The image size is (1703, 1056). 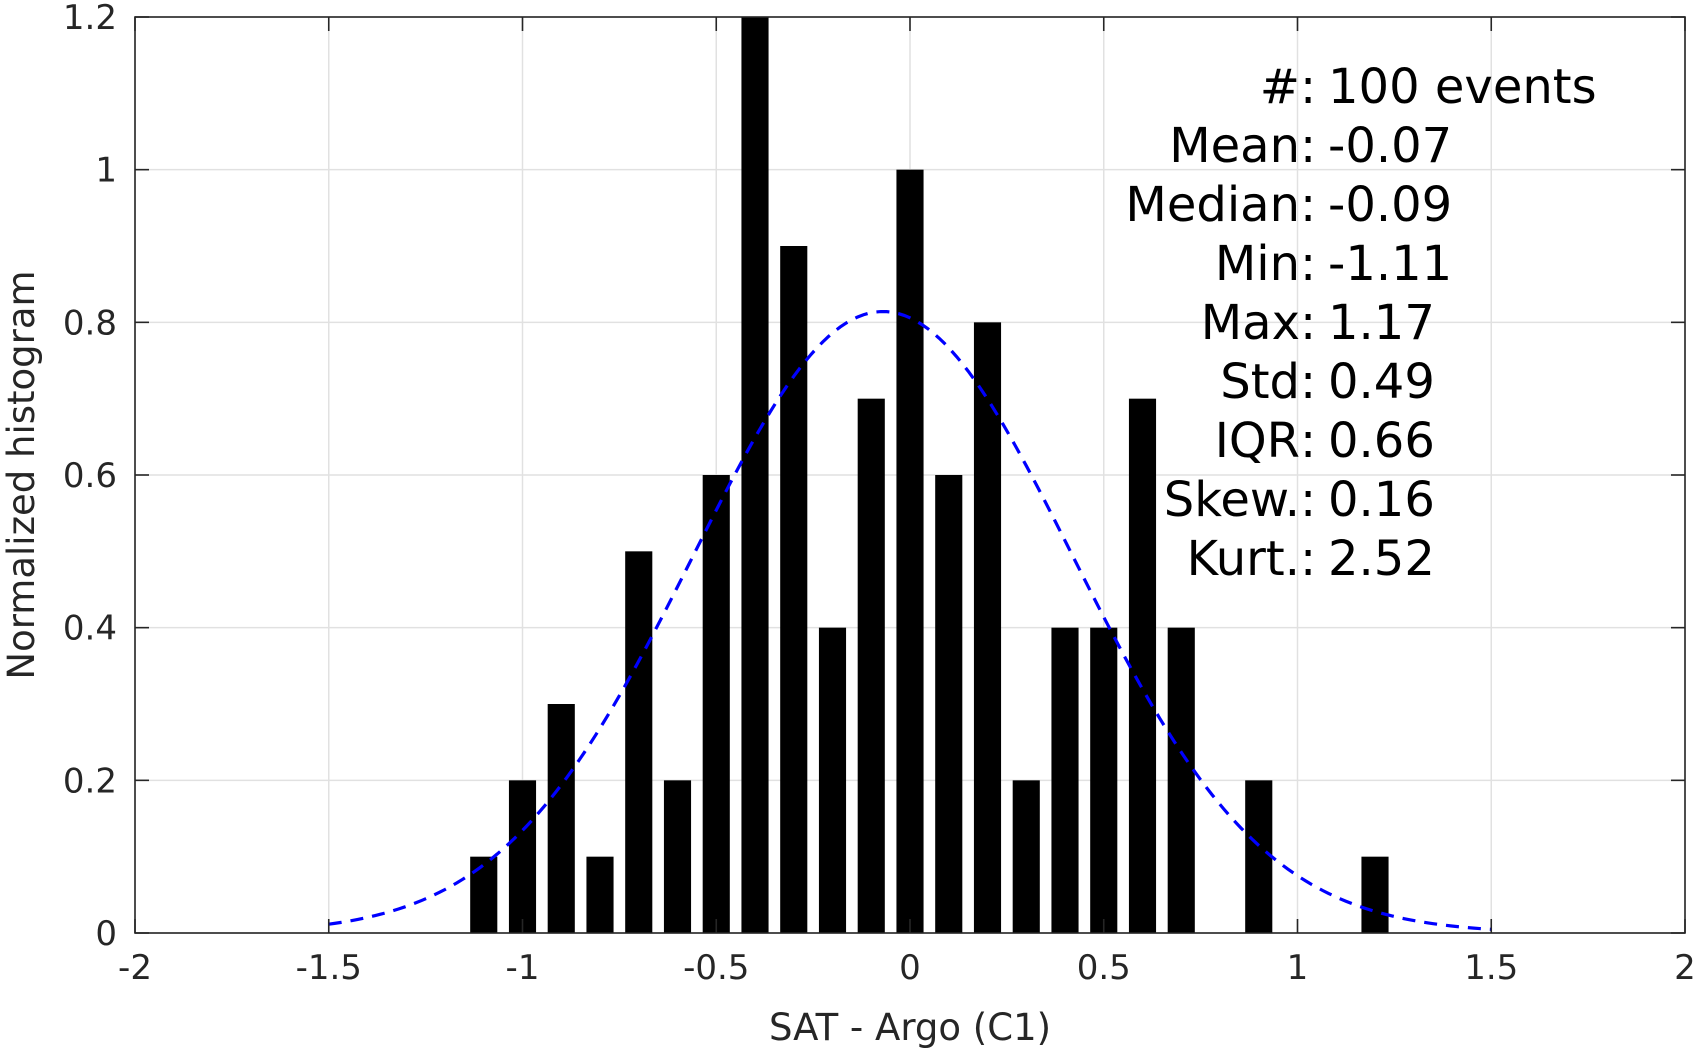 I want to click on stat-row: Mean : -0.07, so click(x=1310, y=146).